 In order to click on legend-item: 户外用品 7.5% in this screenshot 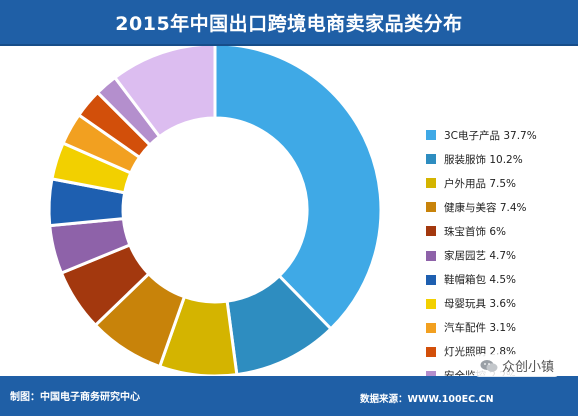, I will do `click(481, 183)`.